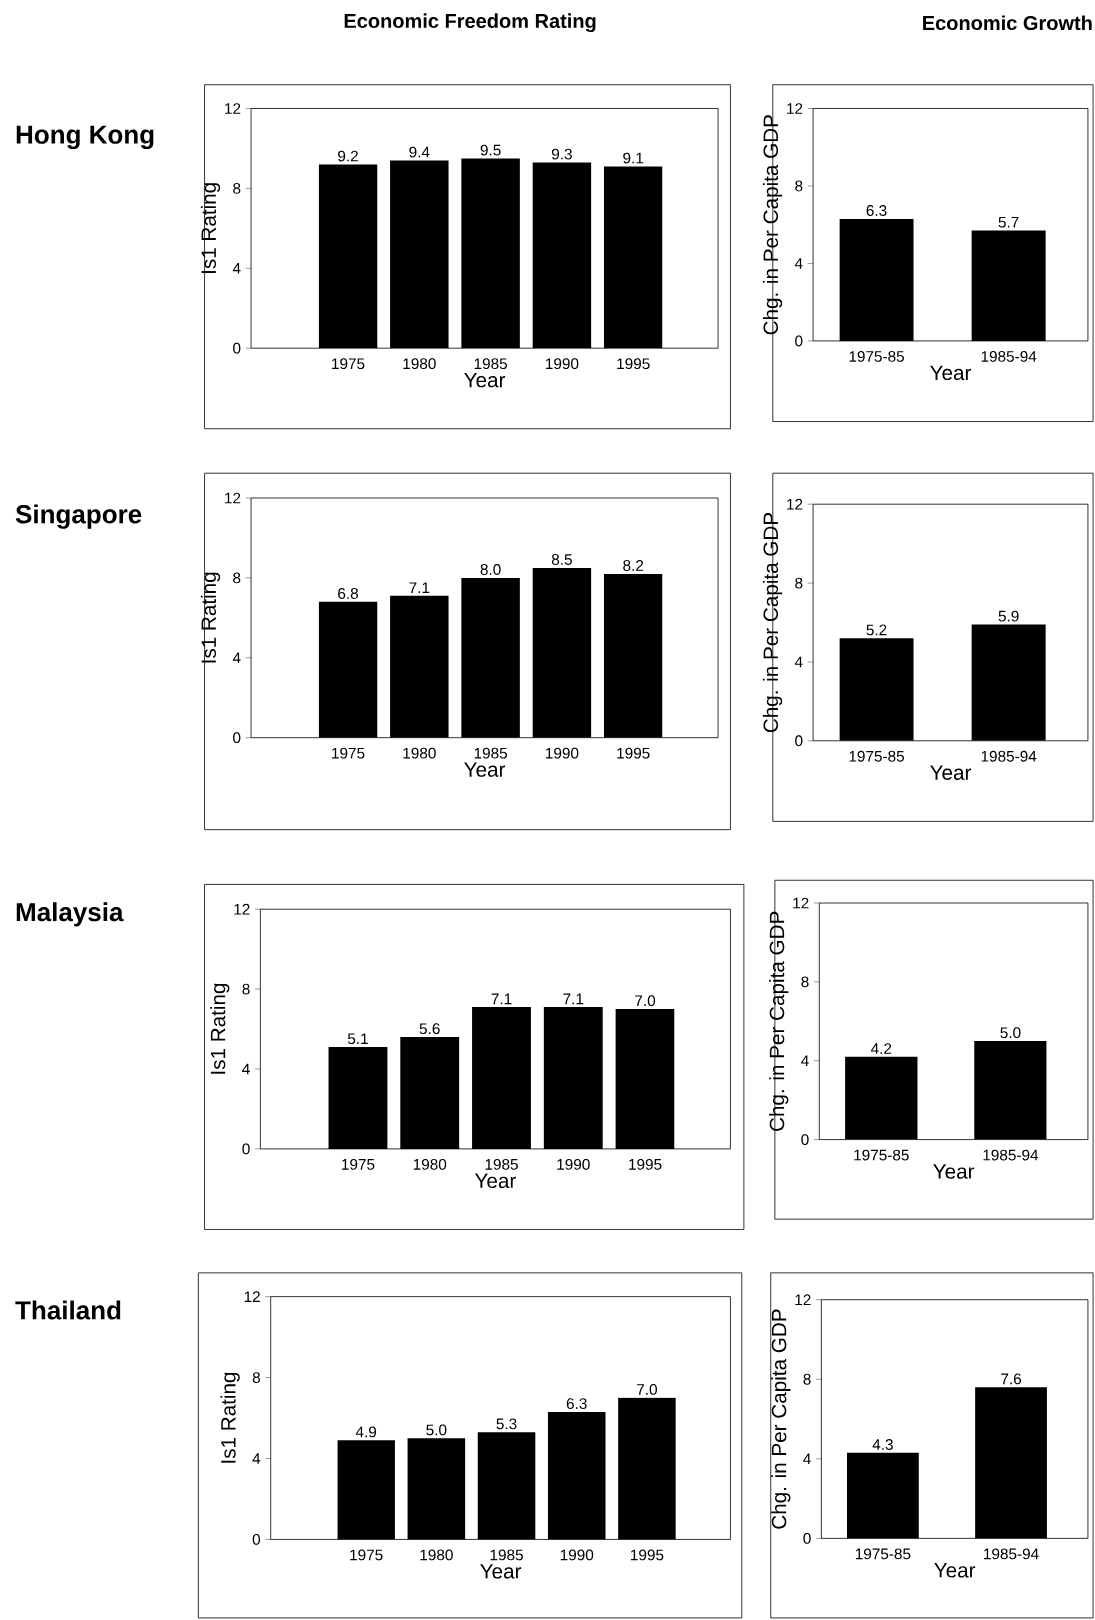  I want to click on data-label: 5.2, so click(876, 630).